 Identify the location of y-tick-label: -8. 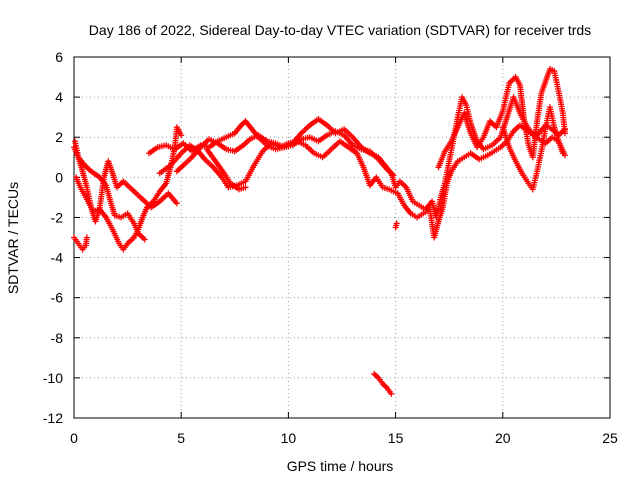
(57, 338).